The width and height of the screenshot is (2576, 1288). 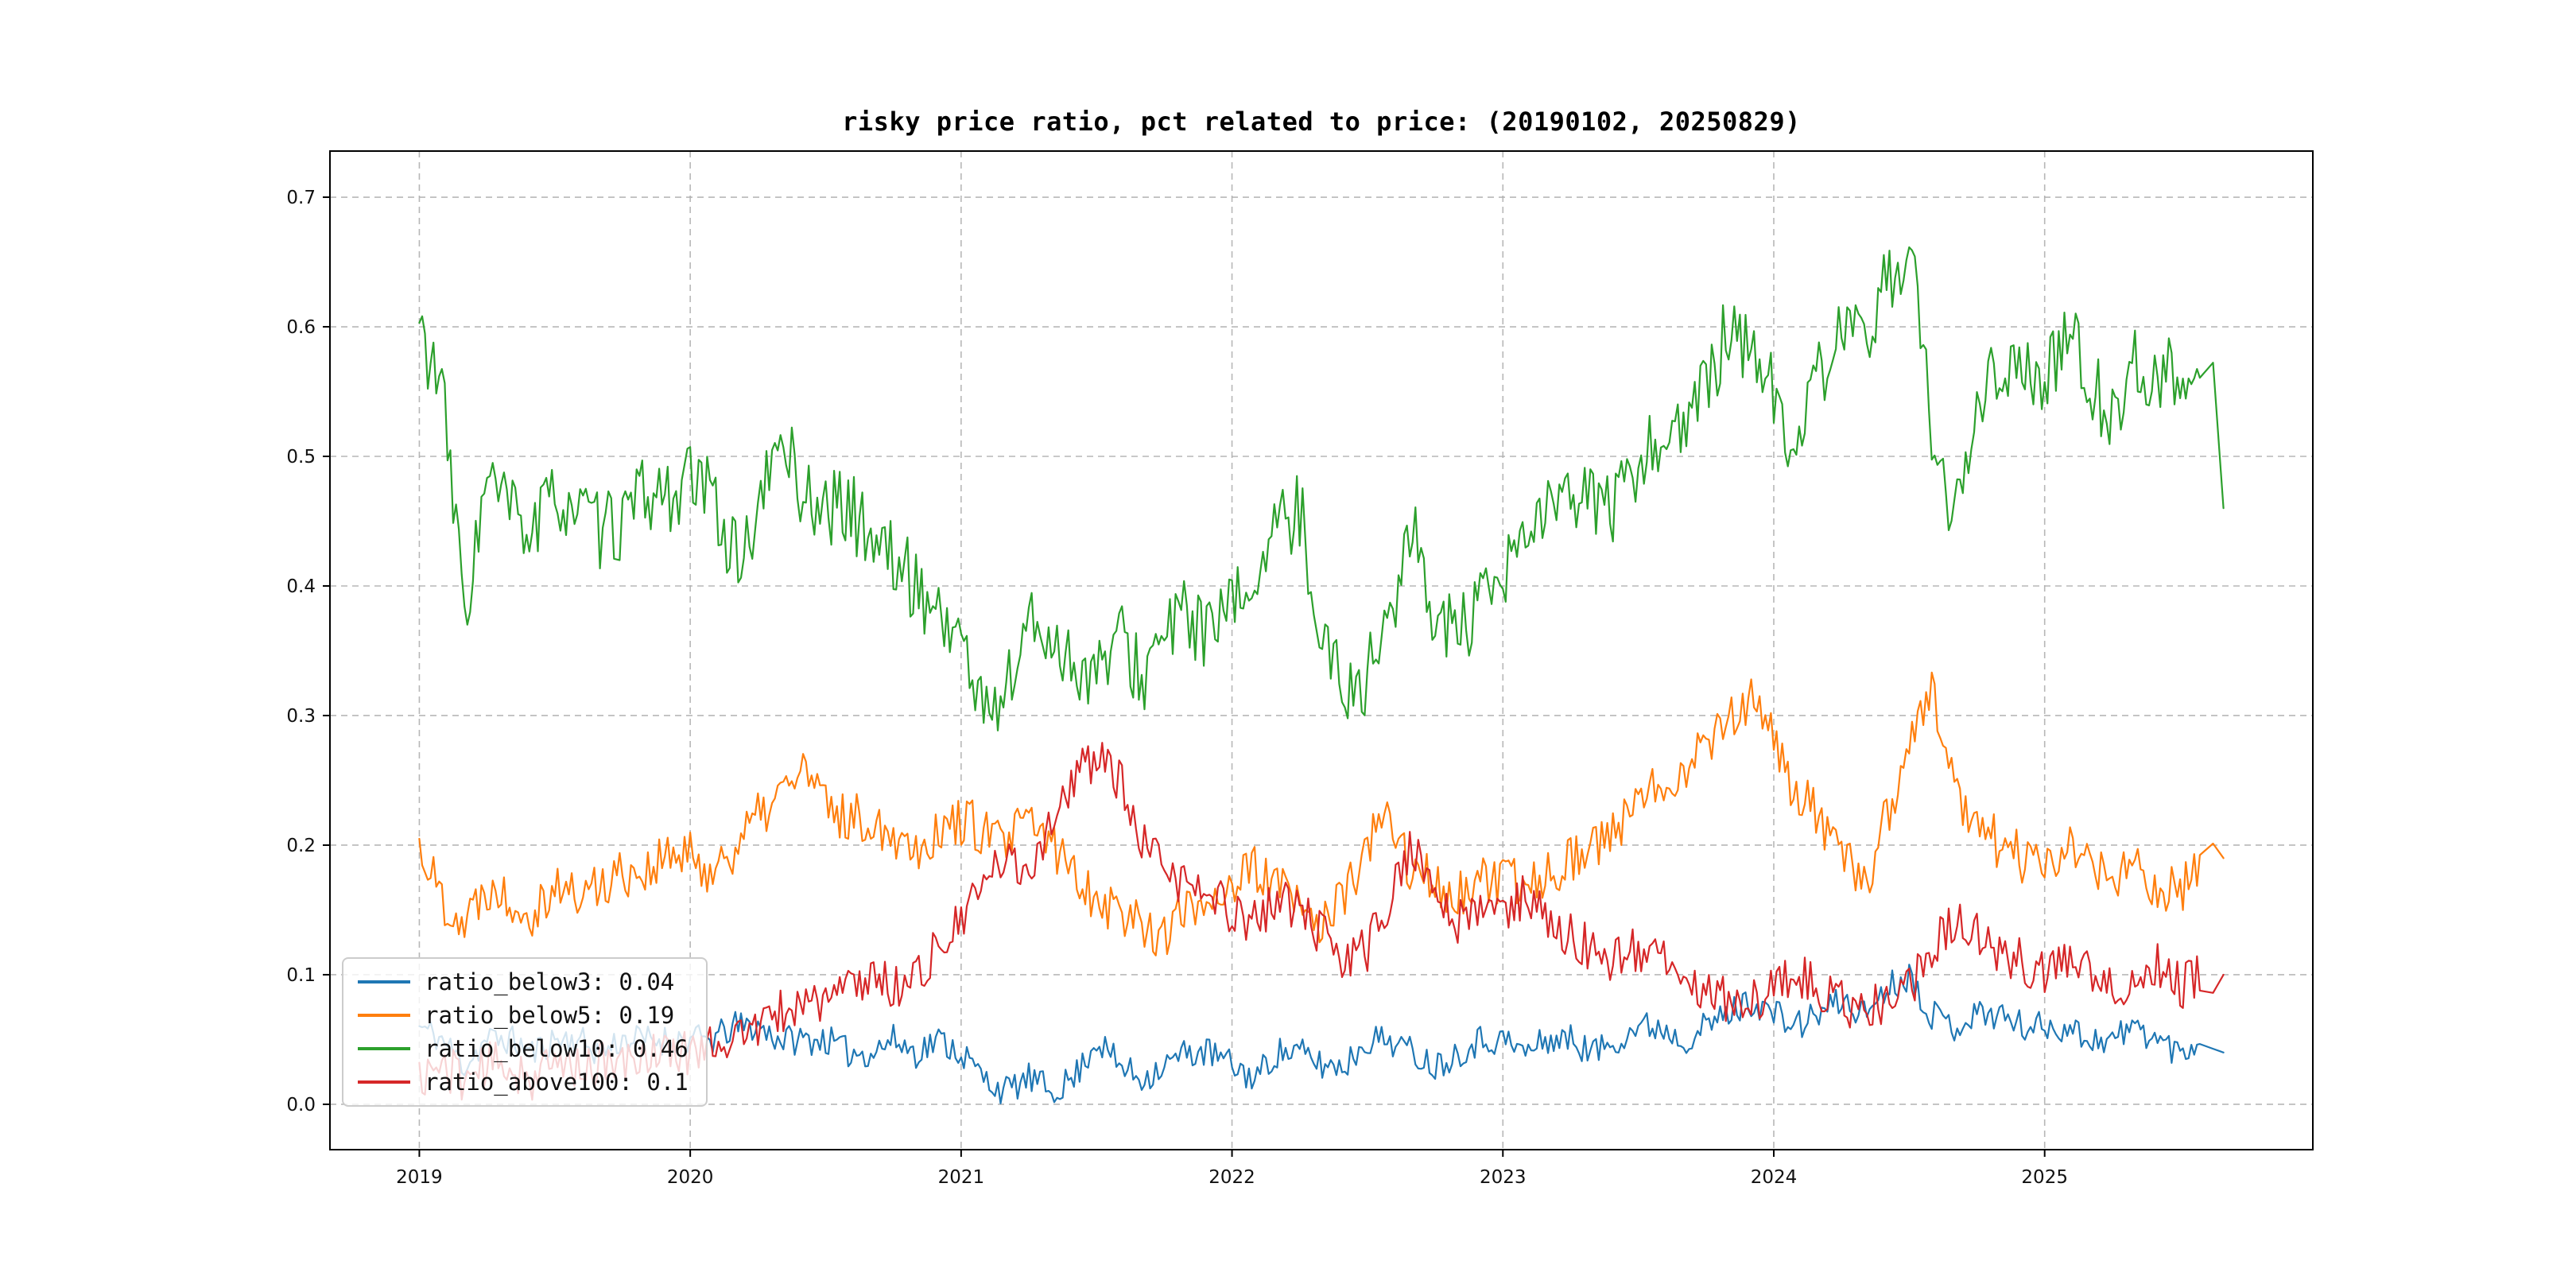 I want to click on x-tick-label: 2024, so click(x=1774, y=1177).